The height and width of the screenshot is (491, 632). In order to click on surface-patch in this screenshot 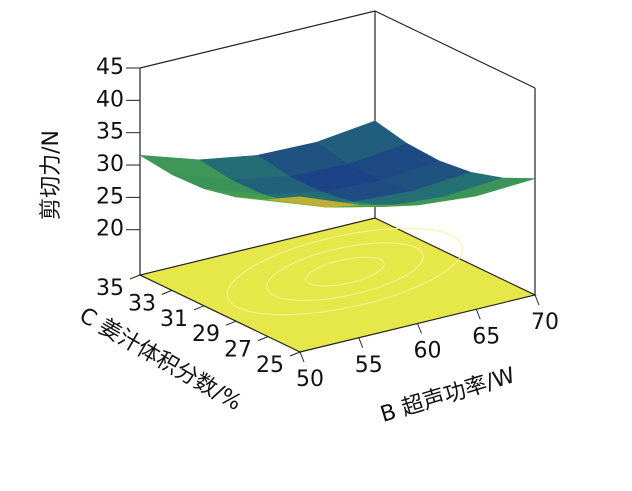, I will do `click(313, 202)`.